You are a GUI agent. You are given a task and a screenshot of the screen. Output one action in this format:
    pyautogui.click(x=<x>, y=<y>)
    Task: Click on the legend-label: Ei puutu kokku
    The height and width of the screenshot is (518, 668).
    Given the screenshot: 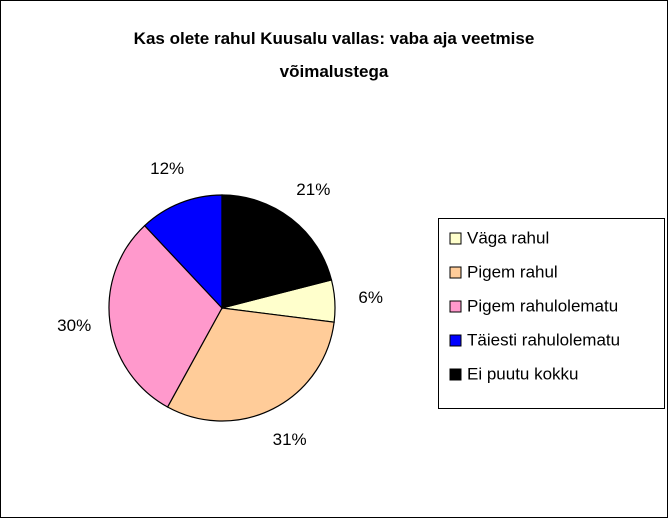 What is the action you would take?
    pyautogui.click(x=523, y=373)
    